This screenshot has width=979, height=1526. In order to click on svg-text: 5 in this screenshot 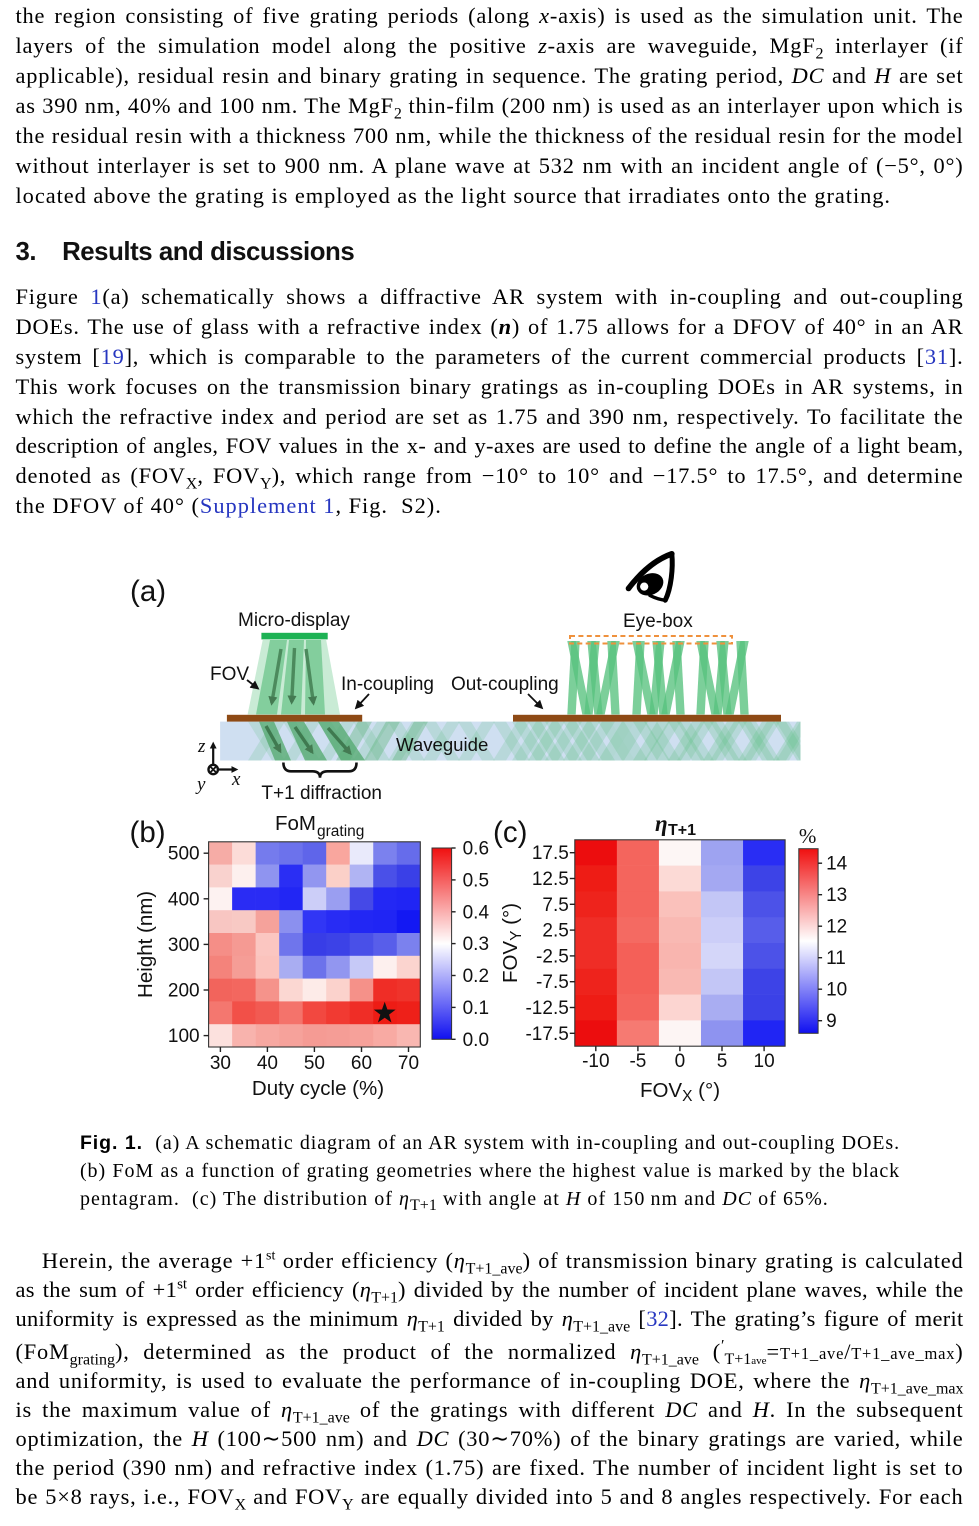, I will do `click(722, 1061)`.